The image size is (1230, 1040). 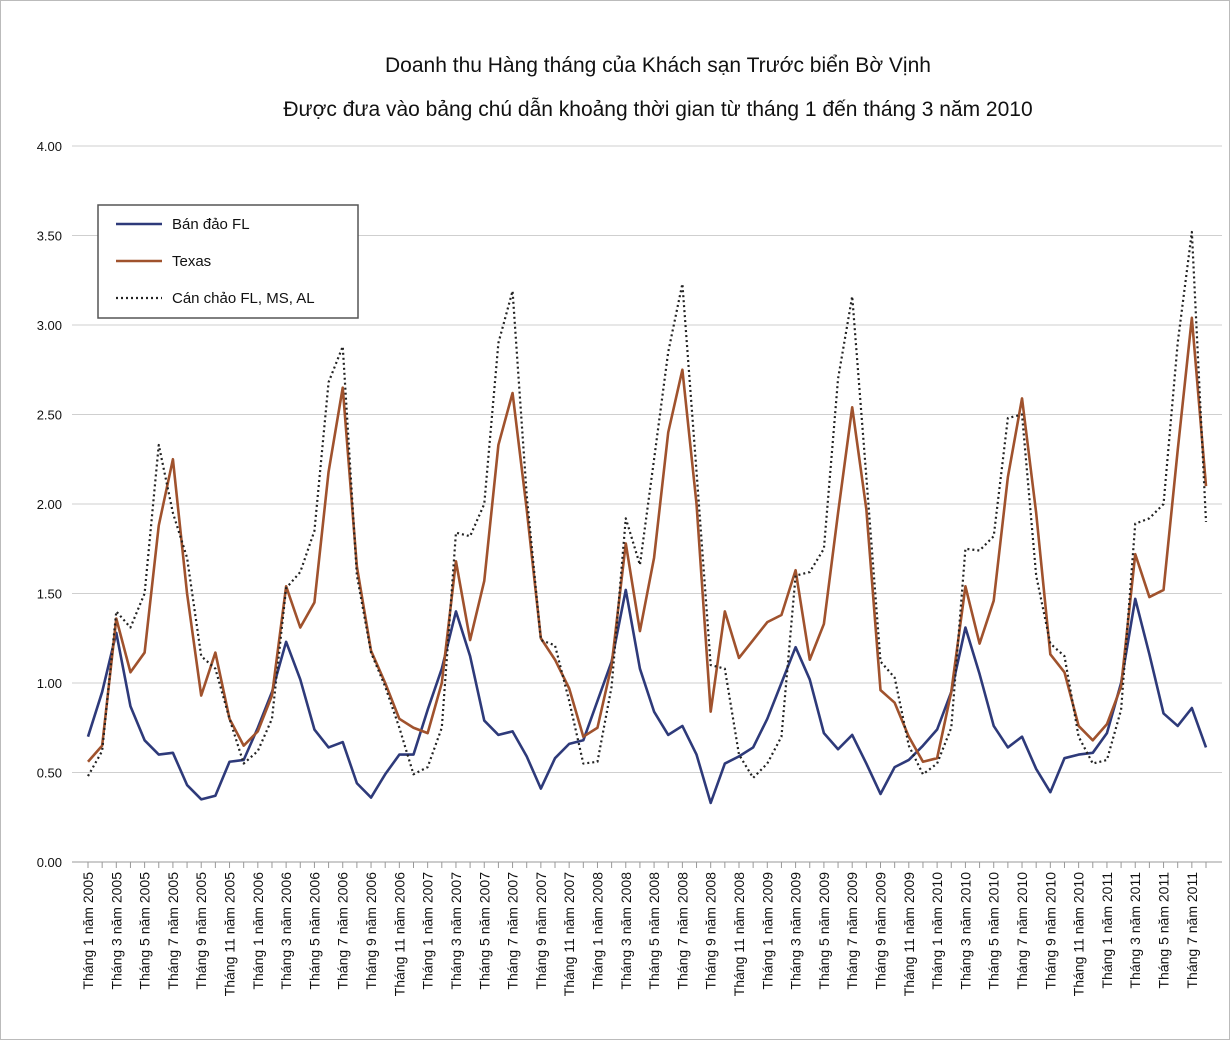 I want to click on x-tick-label: Tháng 9 năm 2008, so click(x=711, y=931).